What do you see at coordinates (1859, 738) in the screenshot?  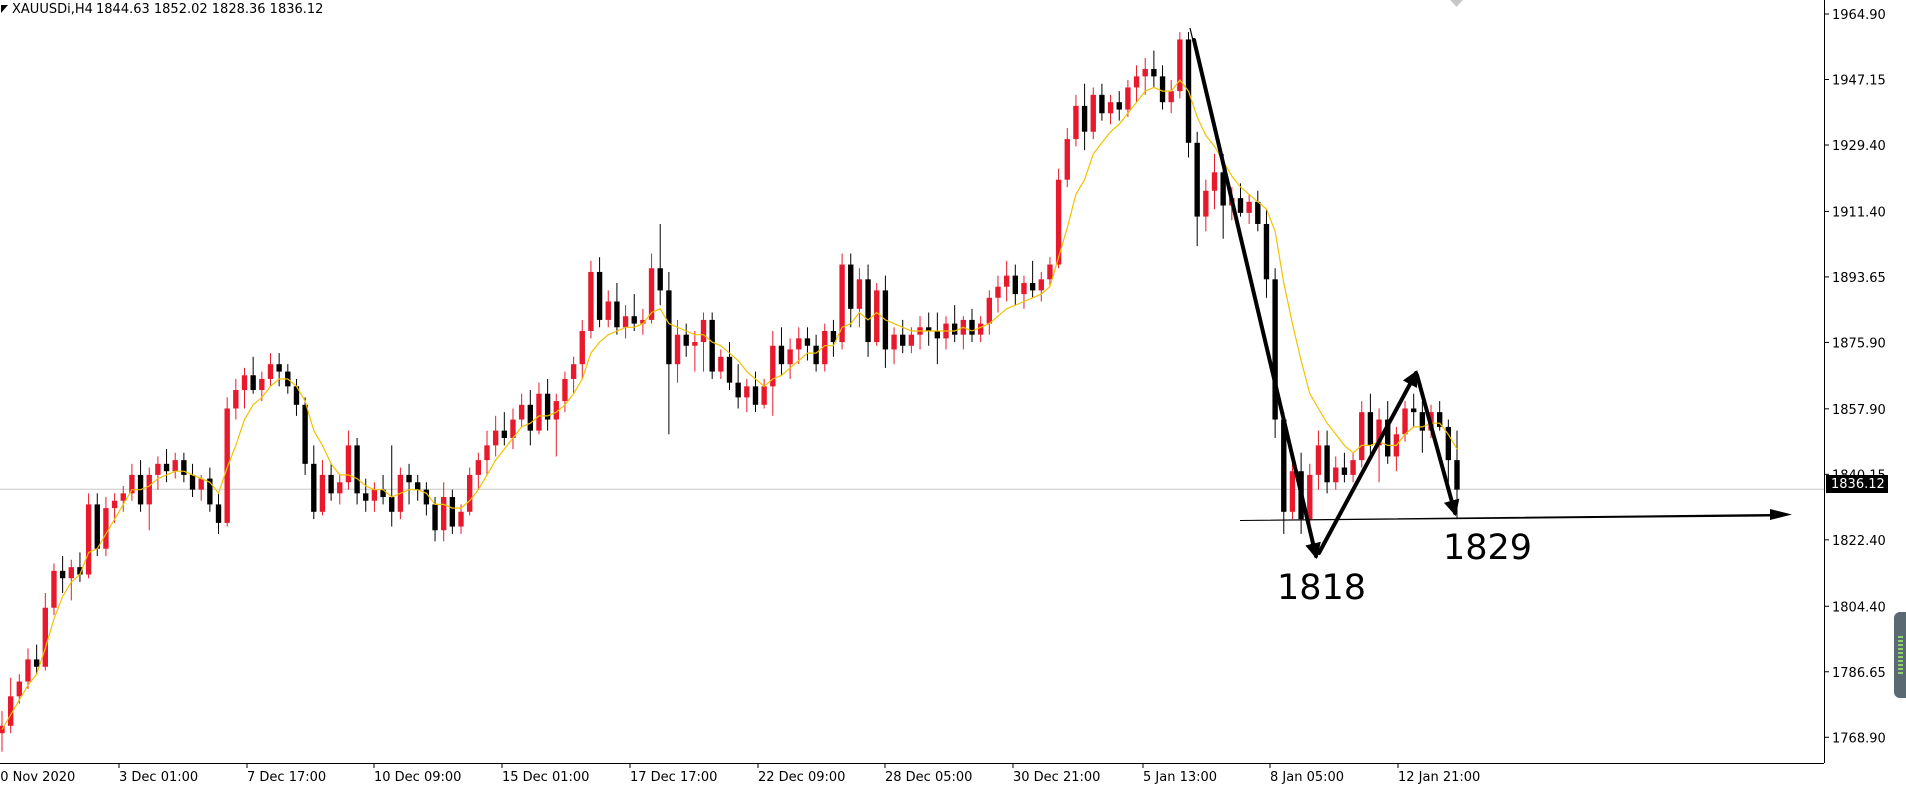 I see `price-tick-label: 1768.90` at bounding box center [1859, 738].